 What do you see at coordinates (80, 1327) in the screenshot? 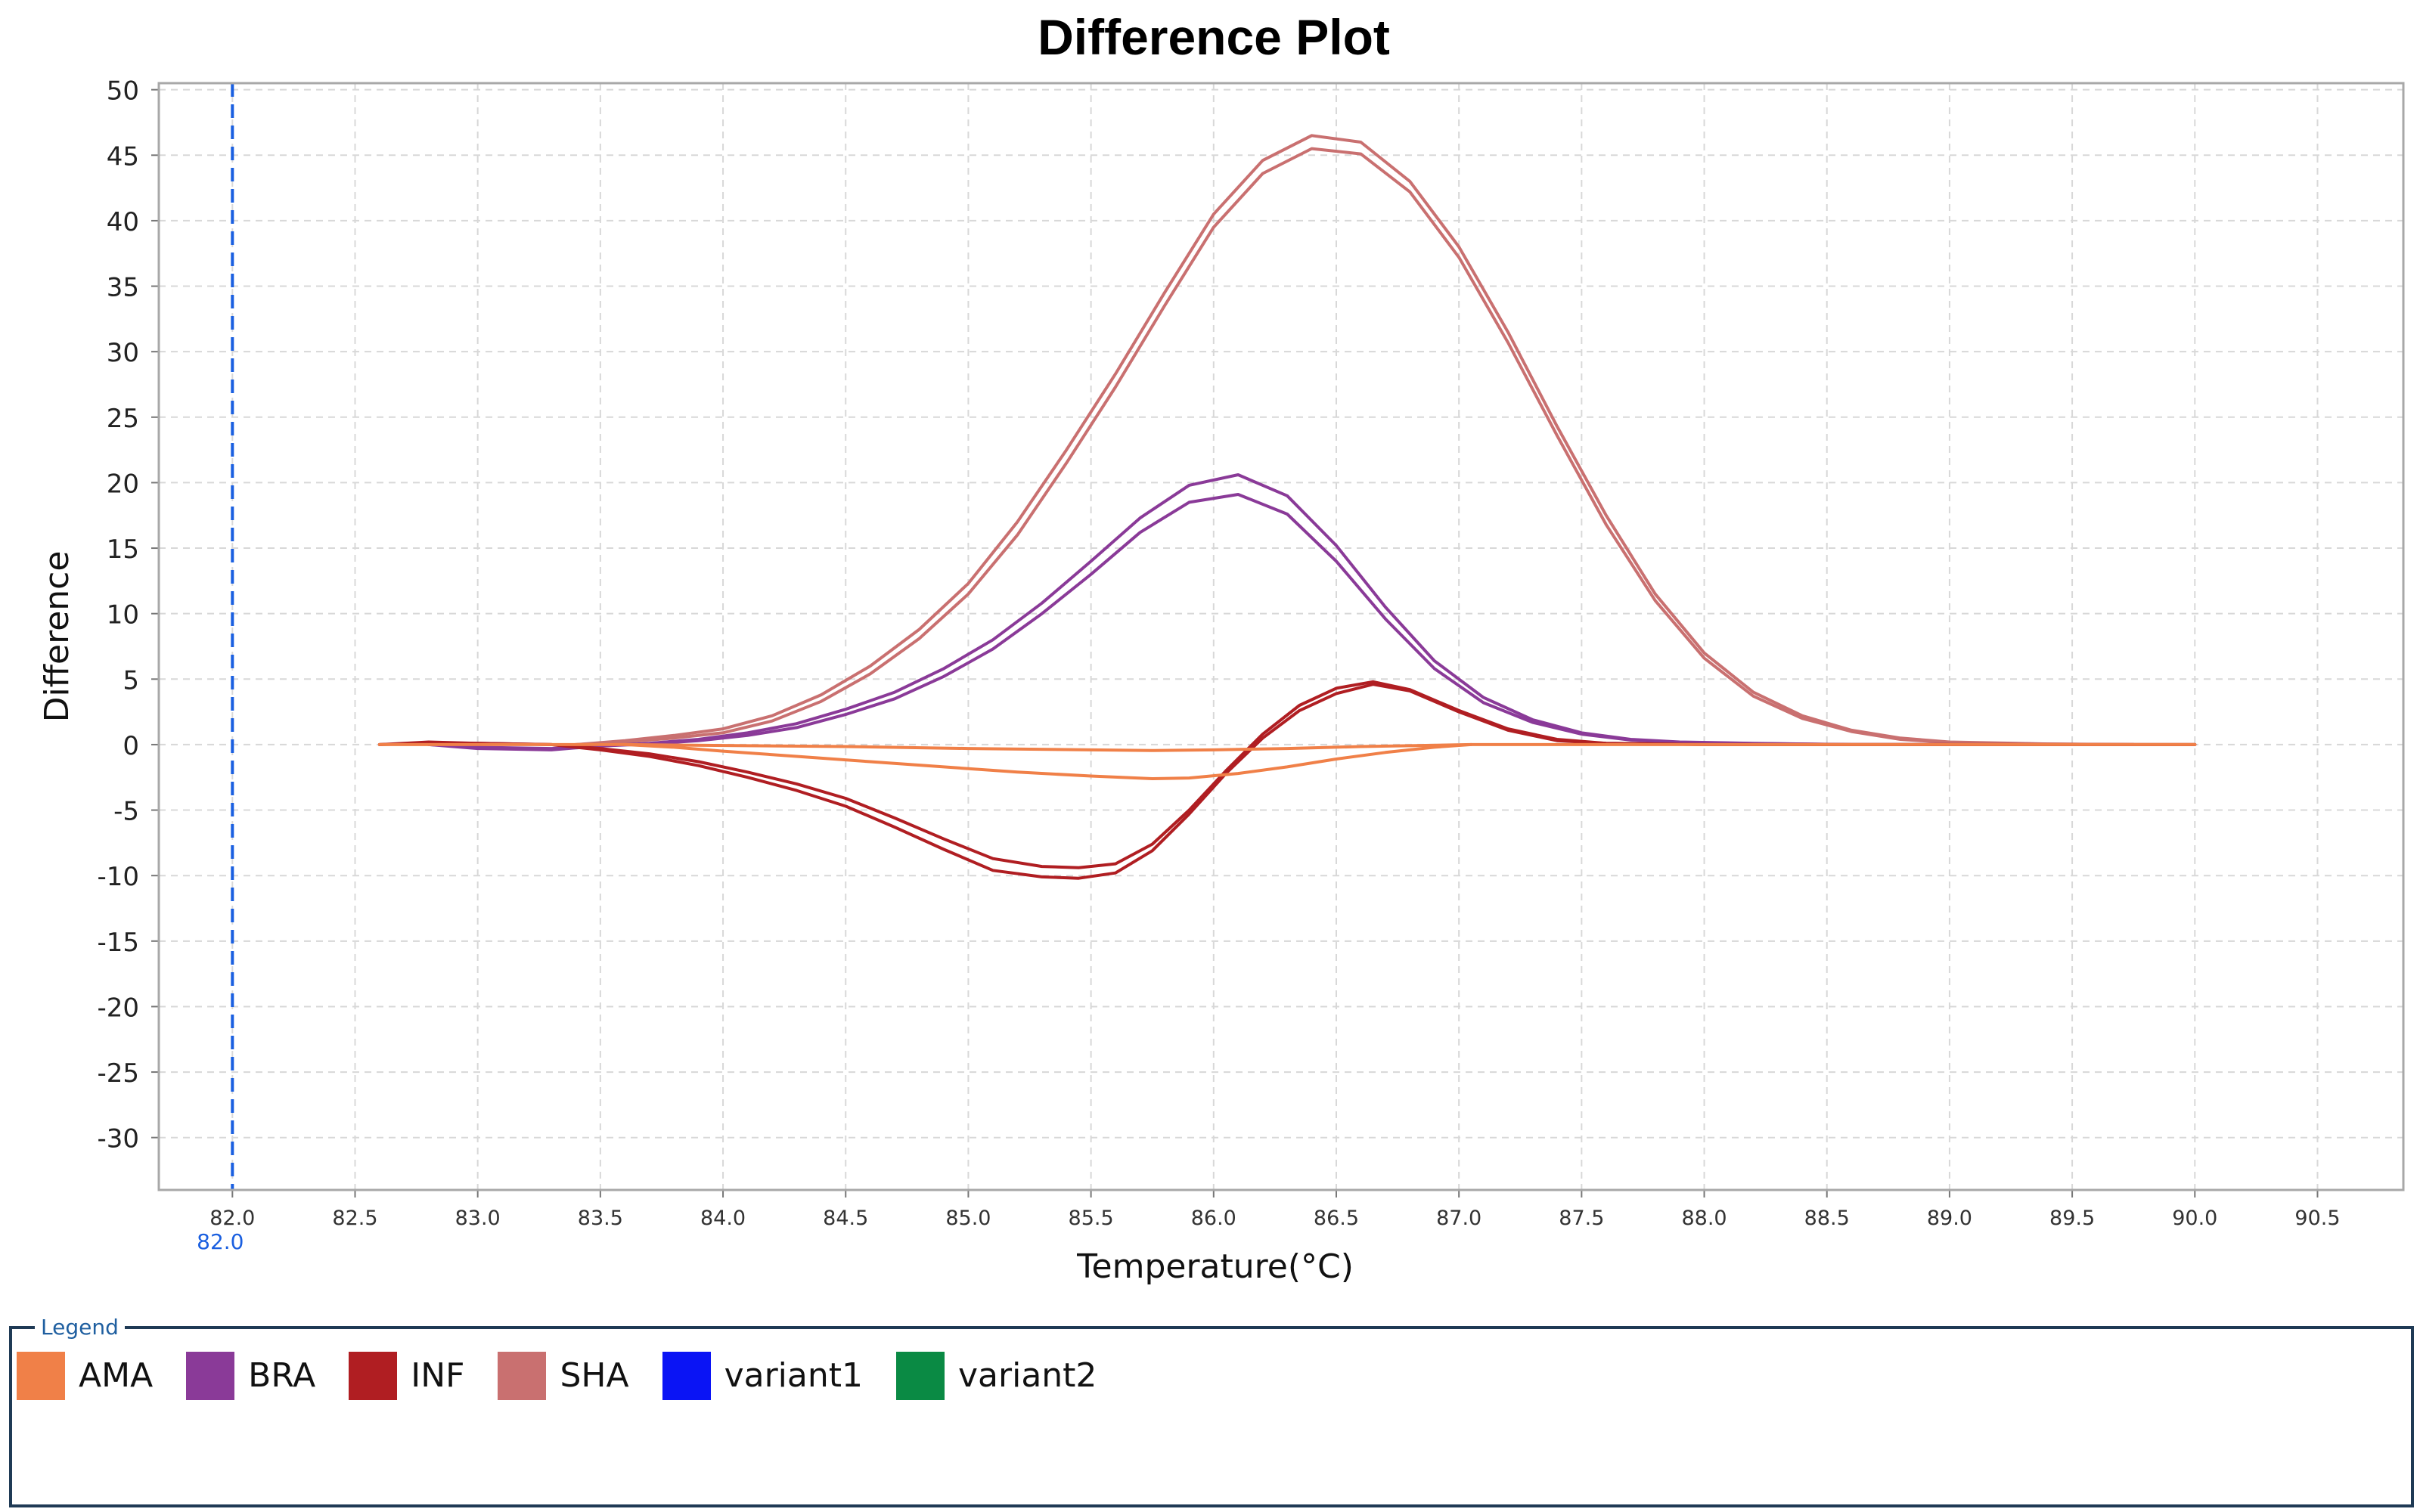
I see `legend-title: Legend` at bounding box center [80, 1327].